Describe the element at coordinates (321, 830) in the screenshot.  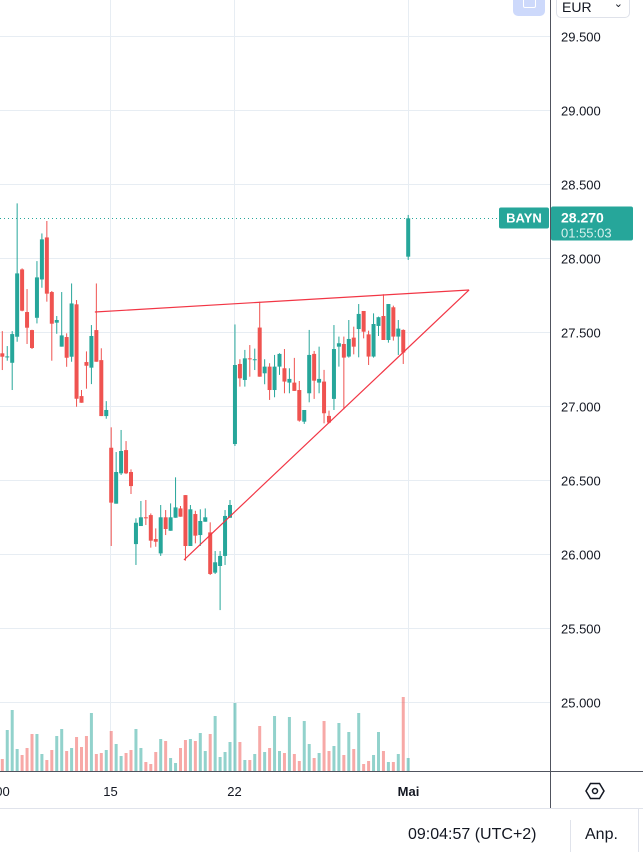
I see `status-bar` at that location.